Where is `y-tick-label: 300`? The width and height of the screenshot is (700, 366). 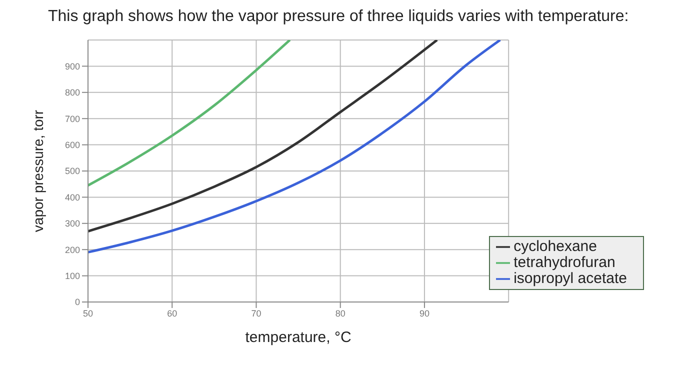
y-tick-label: 300 is located at coordinates (72, 223).